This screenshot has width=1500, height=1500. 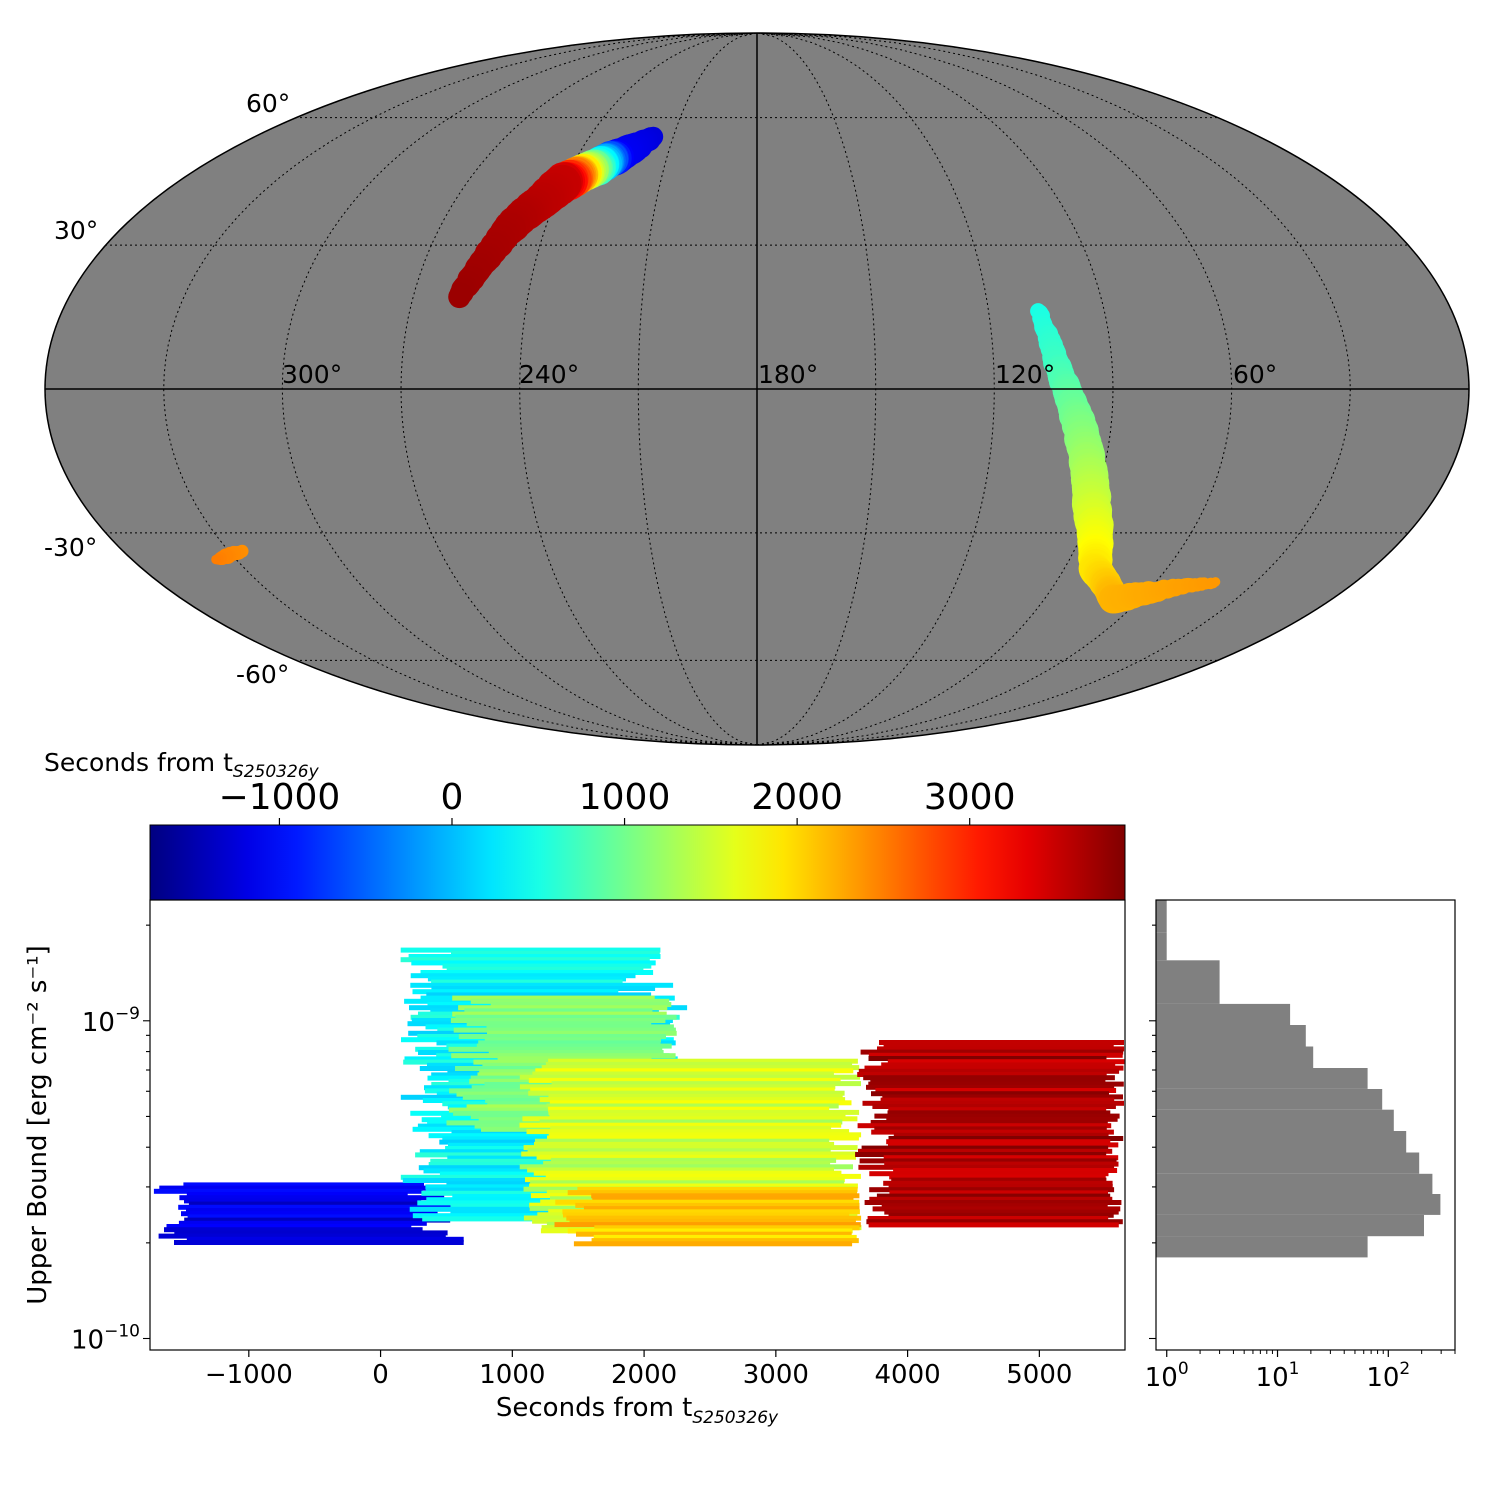 I want to click on x-tick-label: 5000, so click(x=1039, y=1375).